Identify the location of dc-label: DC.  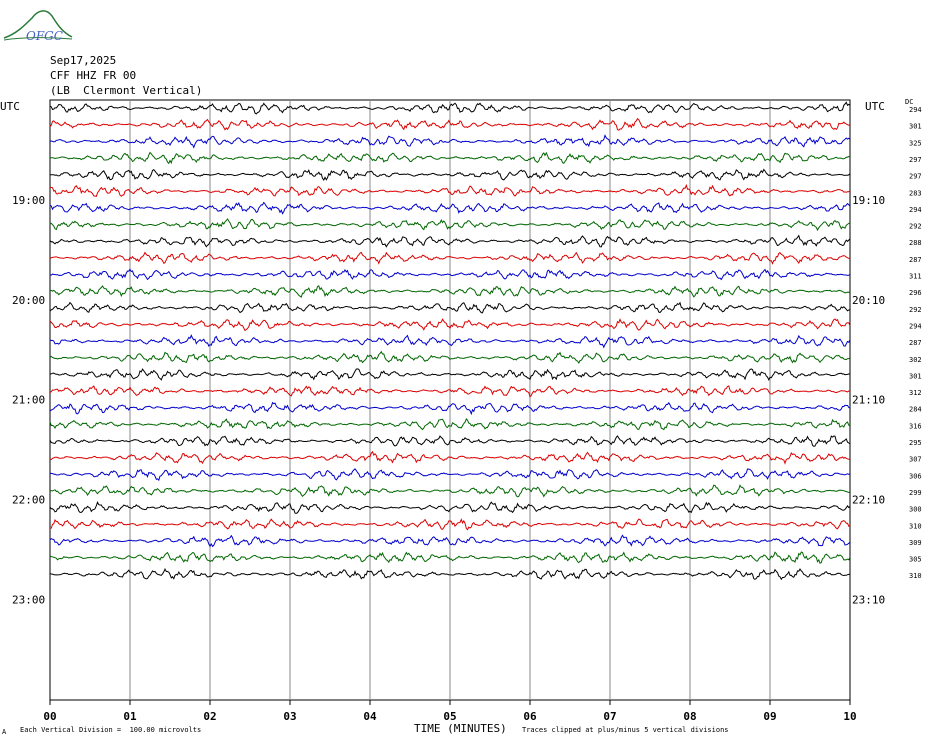
(909, 102).